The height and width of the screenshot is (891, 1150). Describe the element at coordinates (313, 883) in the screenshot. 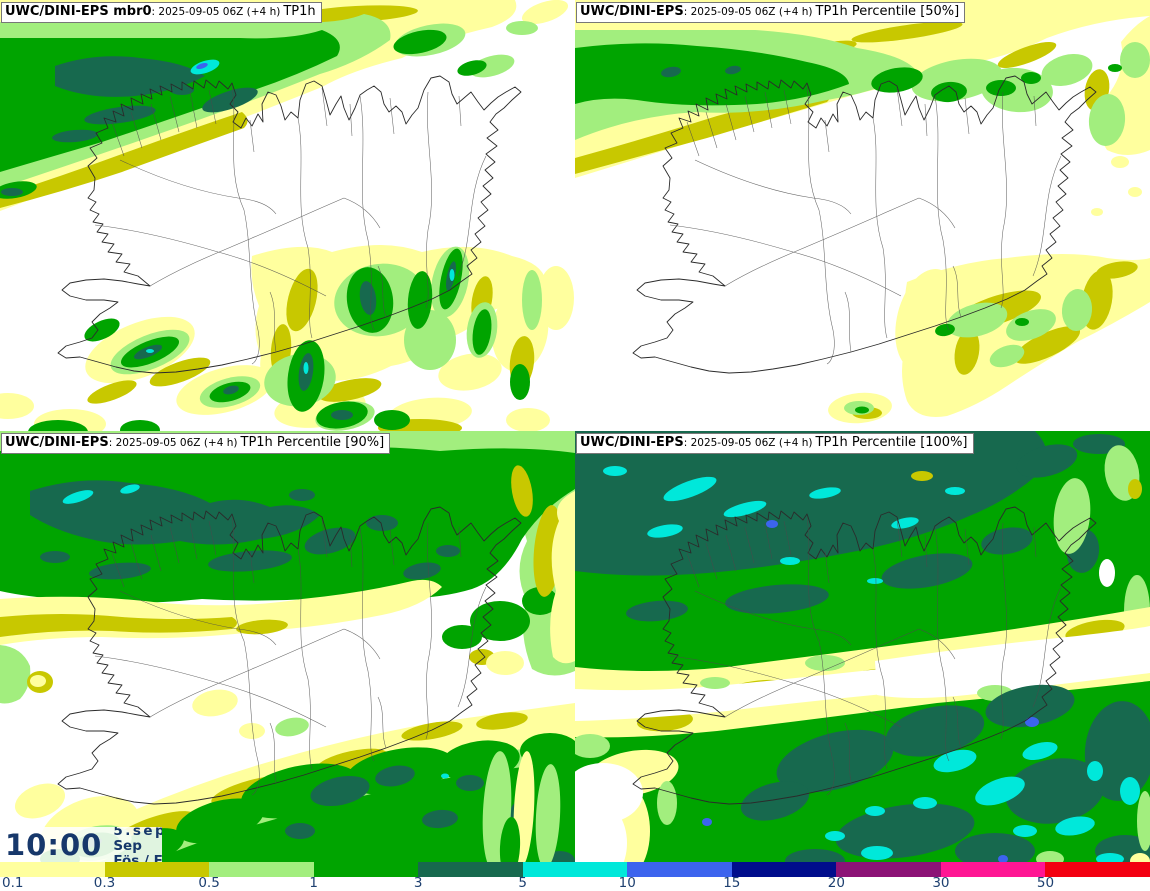

I see `colorbar-tick-label: 1` at that location.